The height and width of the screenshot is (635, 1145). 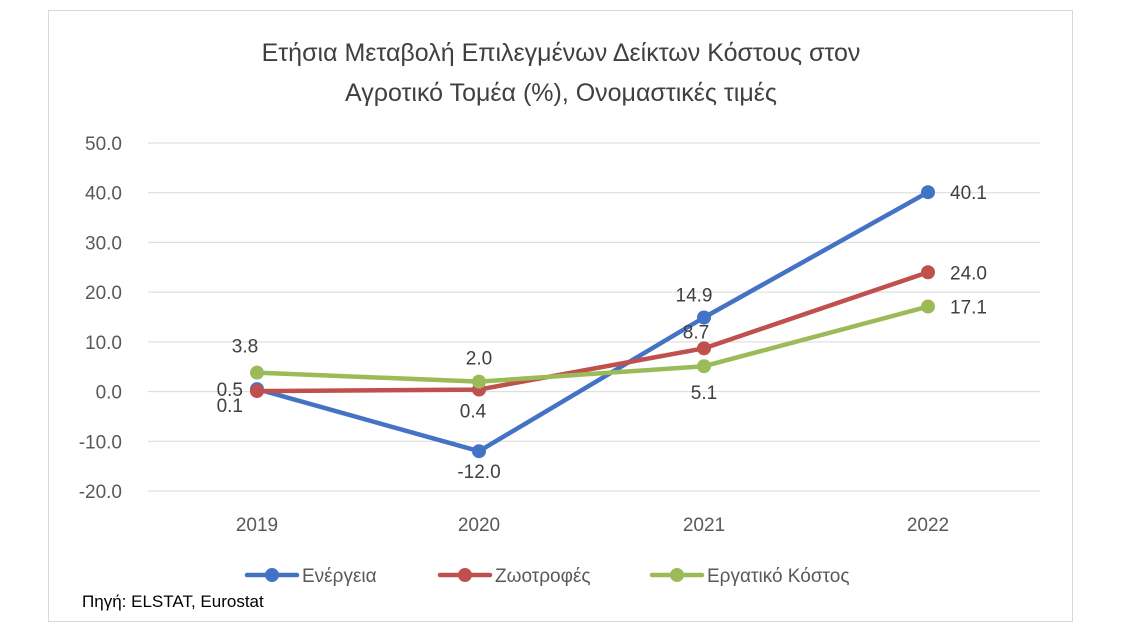 I want to click on legend-label: Ζωοτροφές, so click(x=543, y=576).